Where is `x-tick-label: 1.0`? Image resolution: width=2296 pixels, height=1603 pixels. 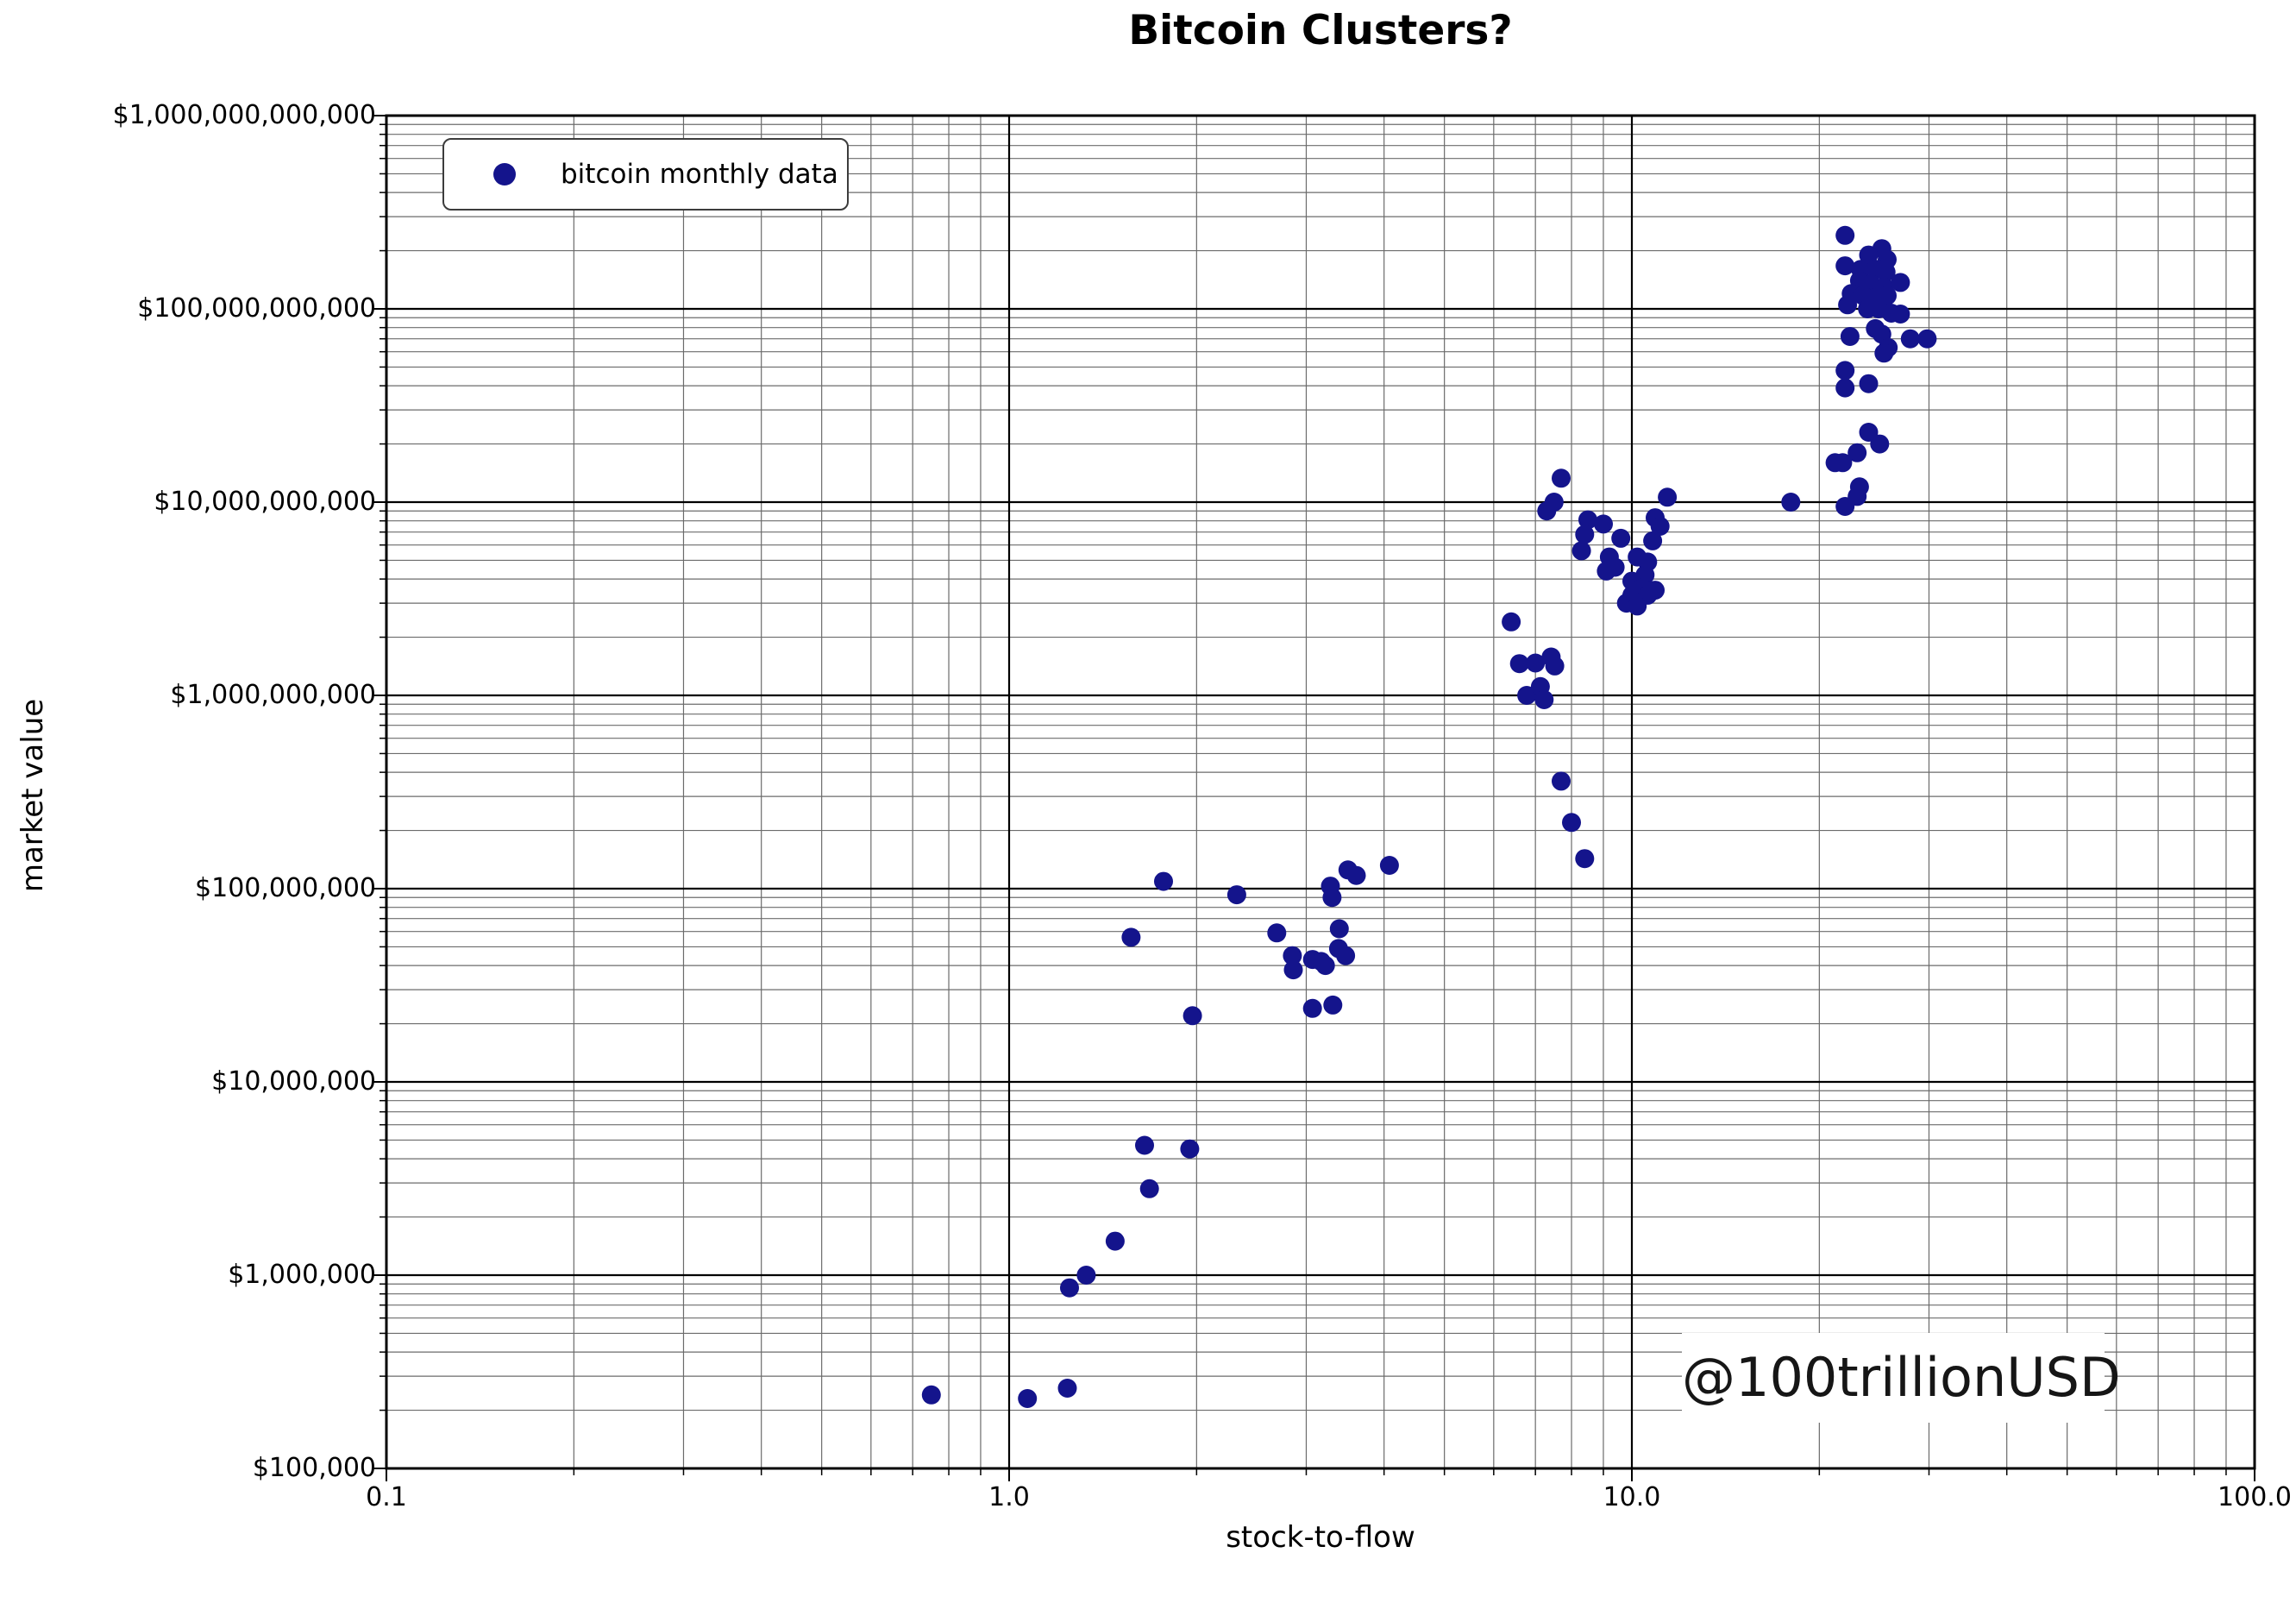
x-tick-label: 1.0 is located at coordinates (1009, 1497).